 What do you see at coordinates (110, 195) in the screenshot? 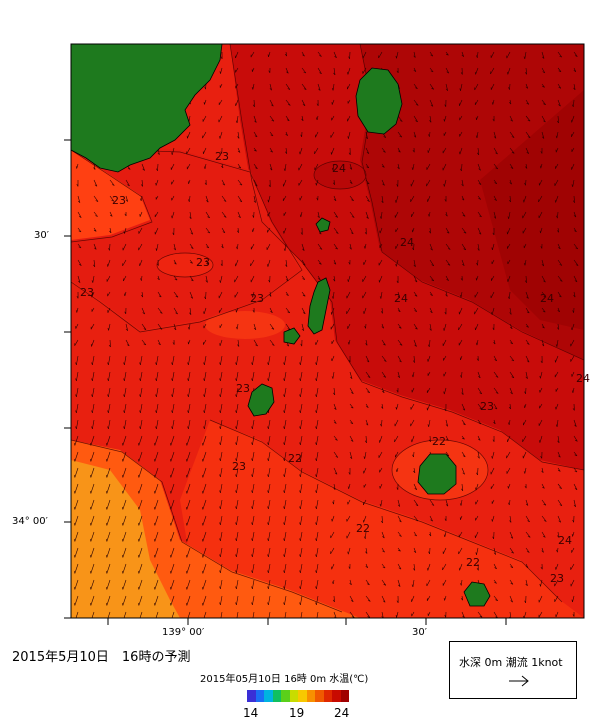
I see `sea-zone-coast` at bounding box center [110, 195].